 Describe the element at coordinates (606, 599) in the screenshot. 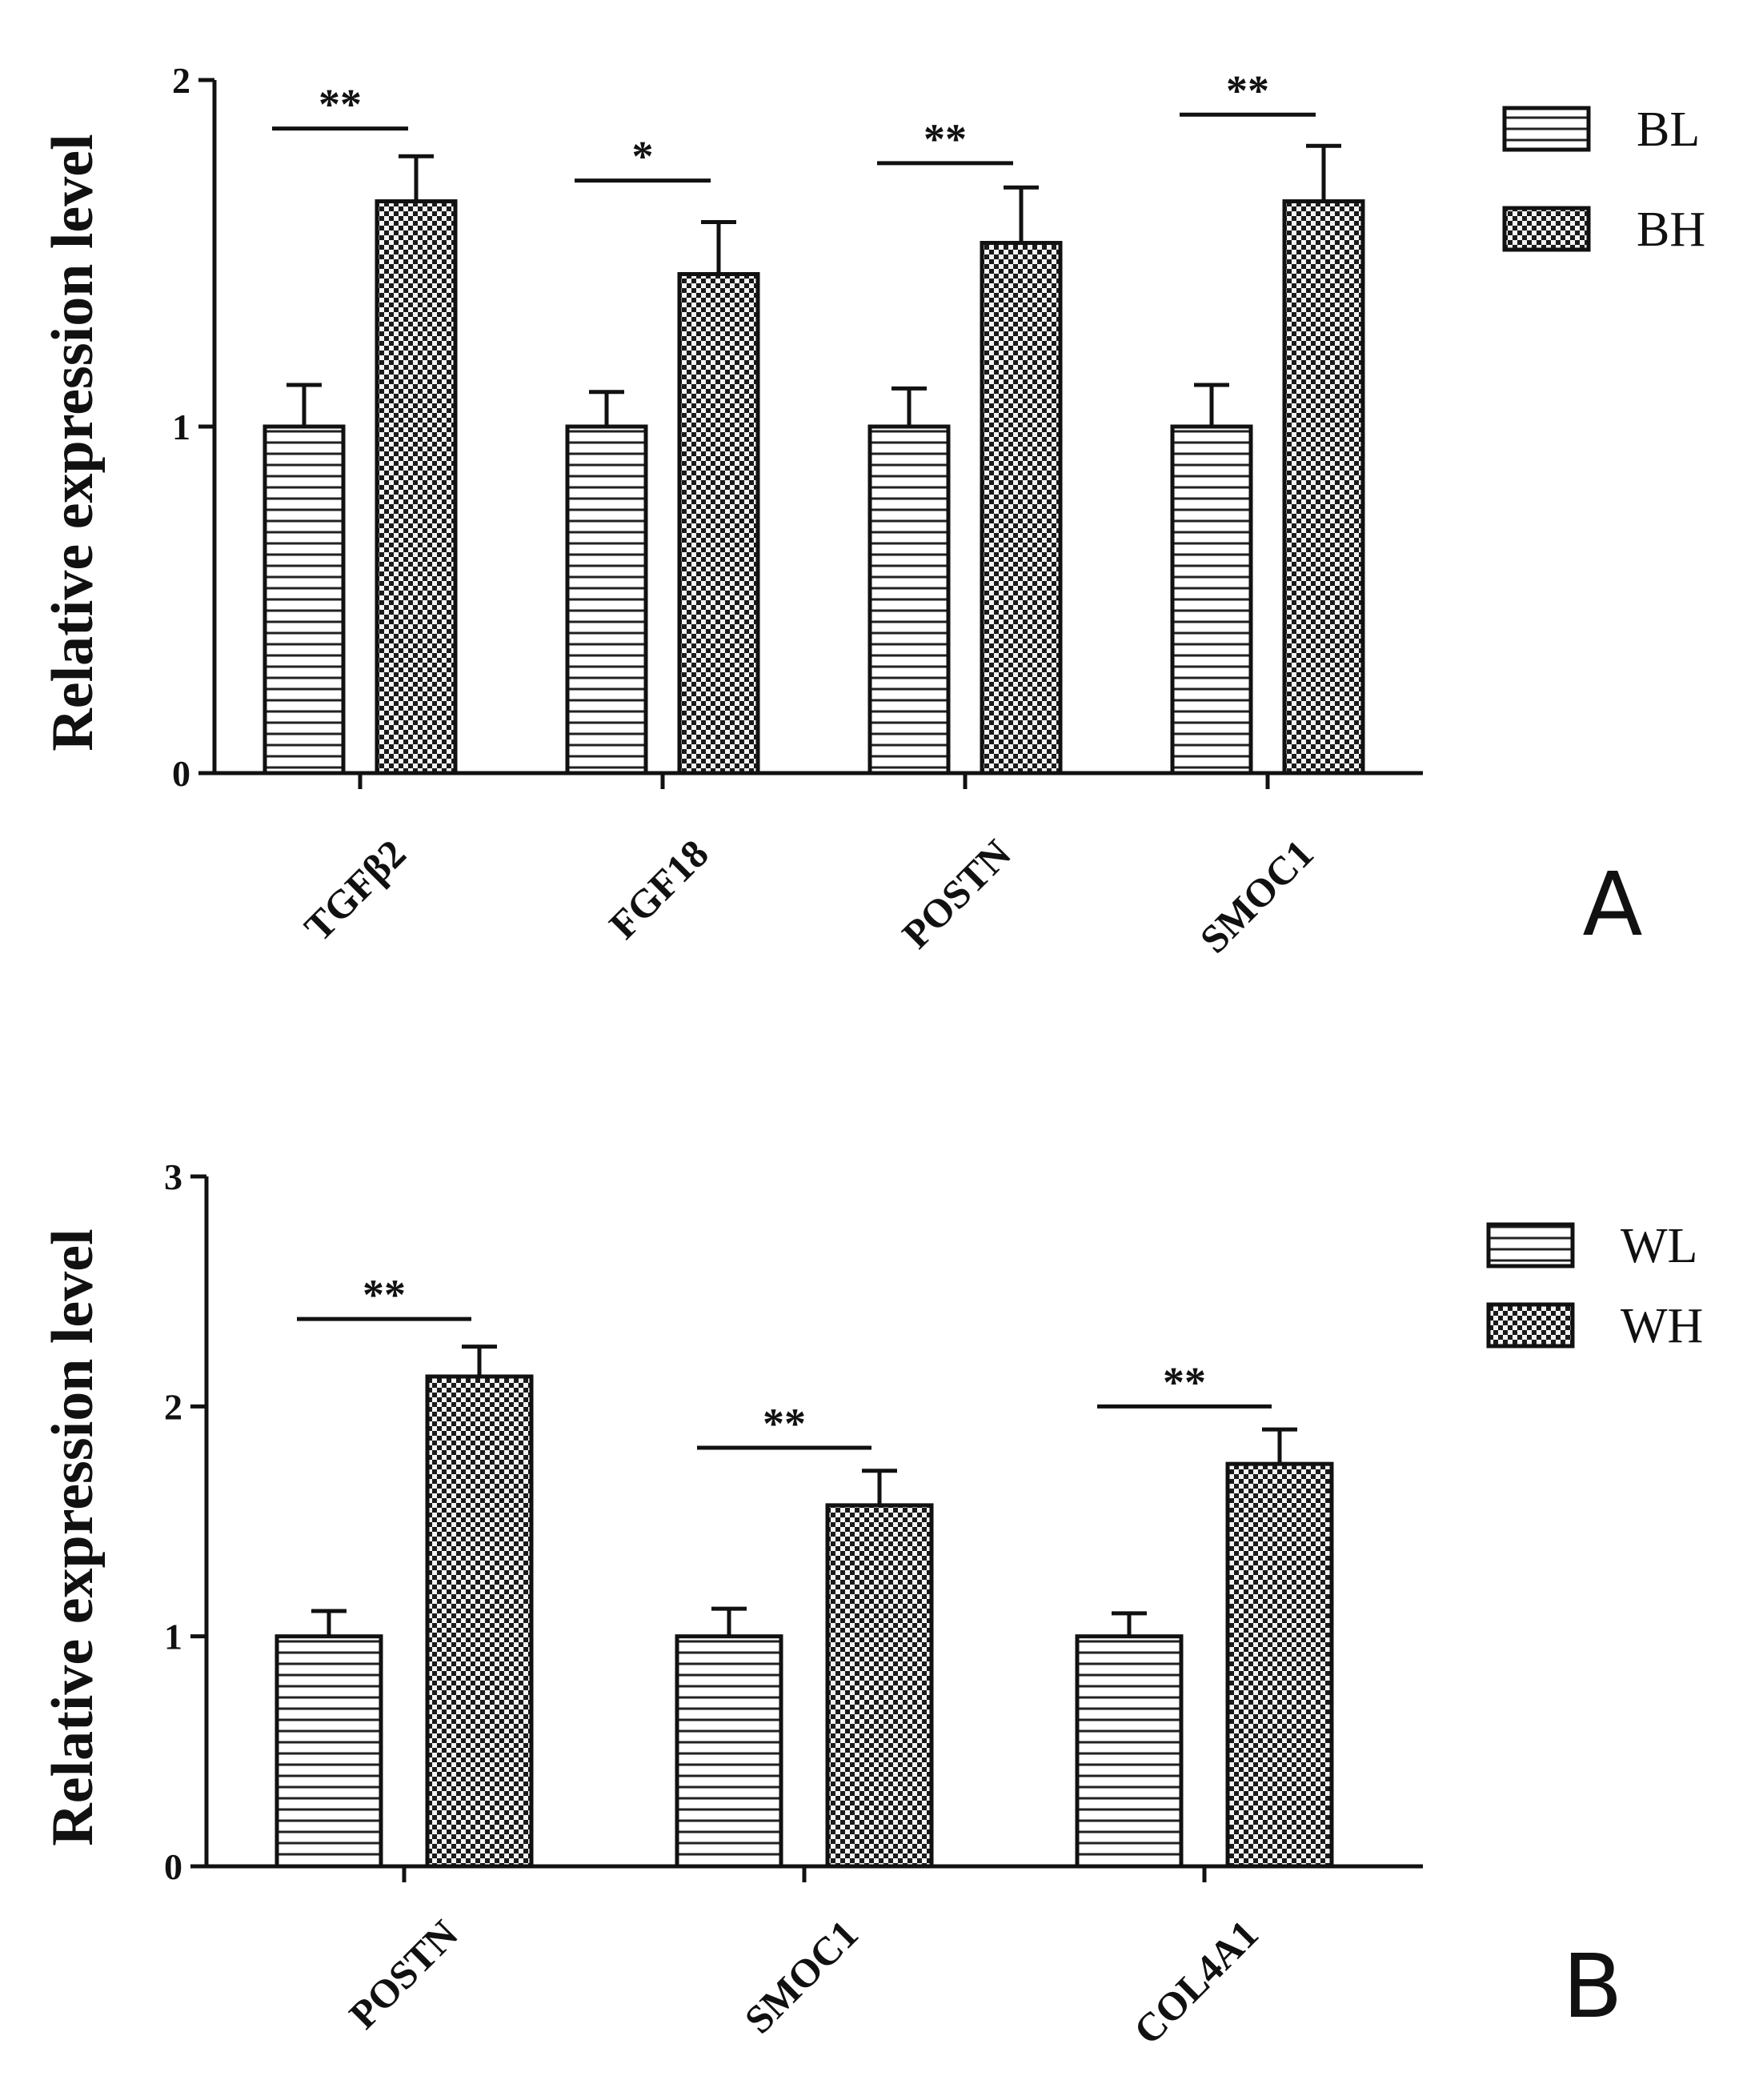

I see `bar-bl-fgf18` at that location.